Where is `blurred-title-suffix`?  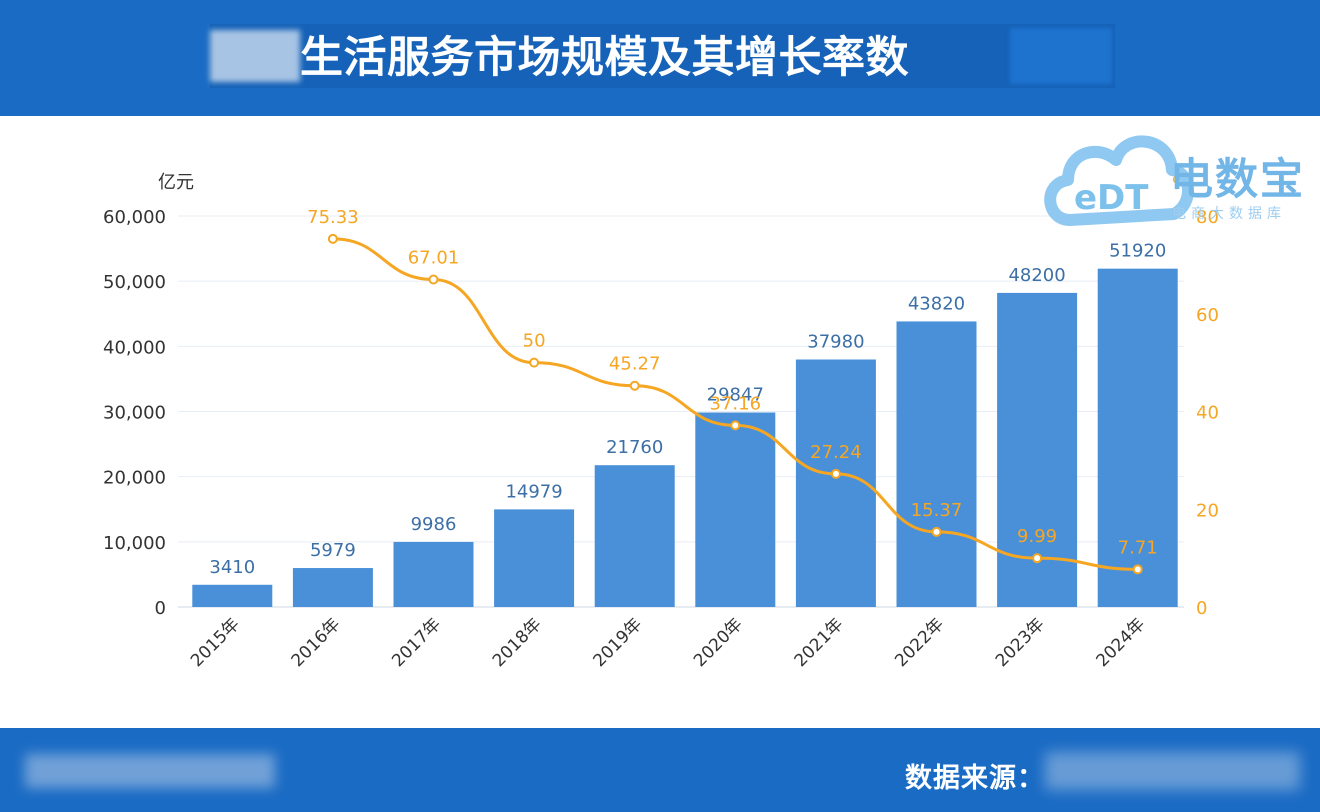
blurred-title-suffix is located at coordinates (1061, 56).